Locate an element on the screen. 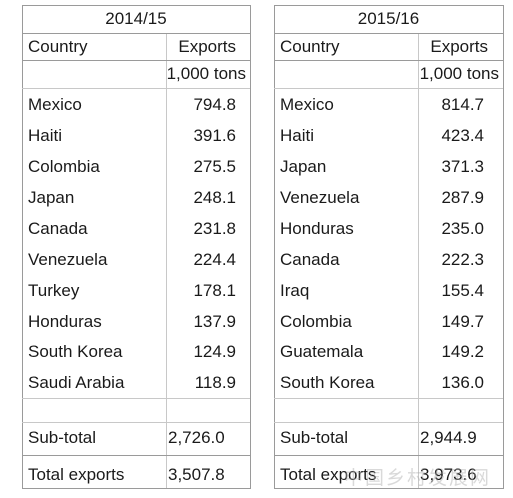 The image size is (513, 498). exports-cell: 391.6 is located at coordinates (214, 135).